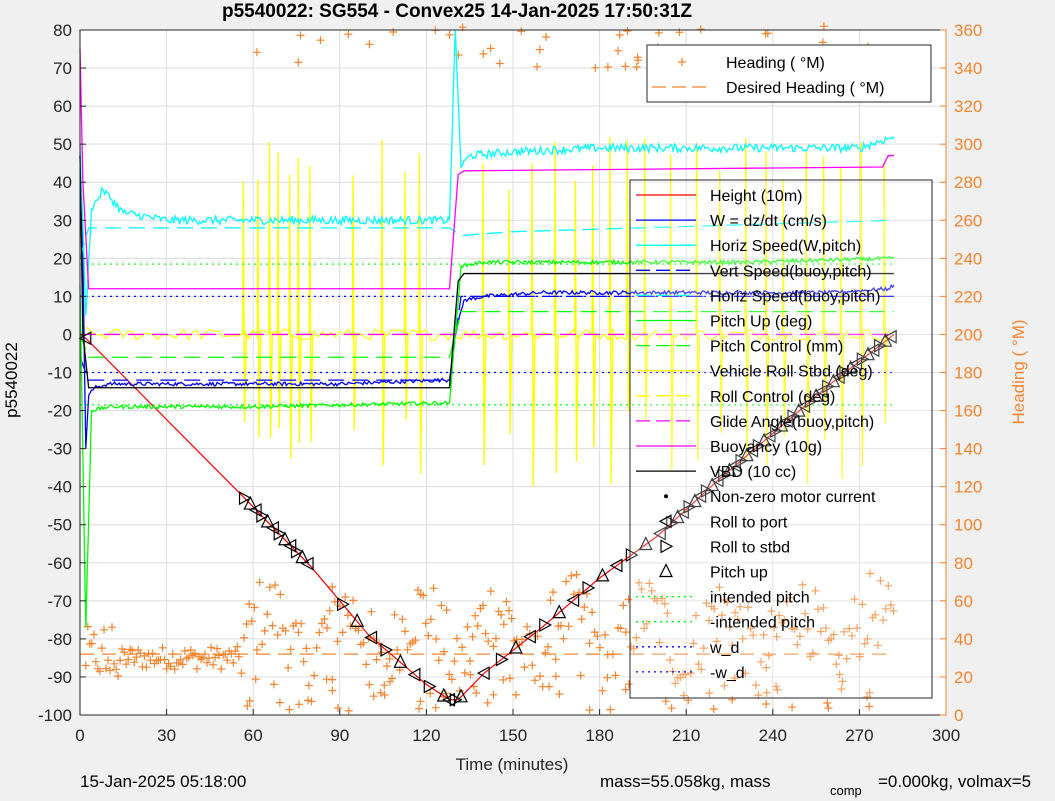 This screenshot has width=1055, height=801. I want to click on y-tick-label-left: -30, so click(59, 449).